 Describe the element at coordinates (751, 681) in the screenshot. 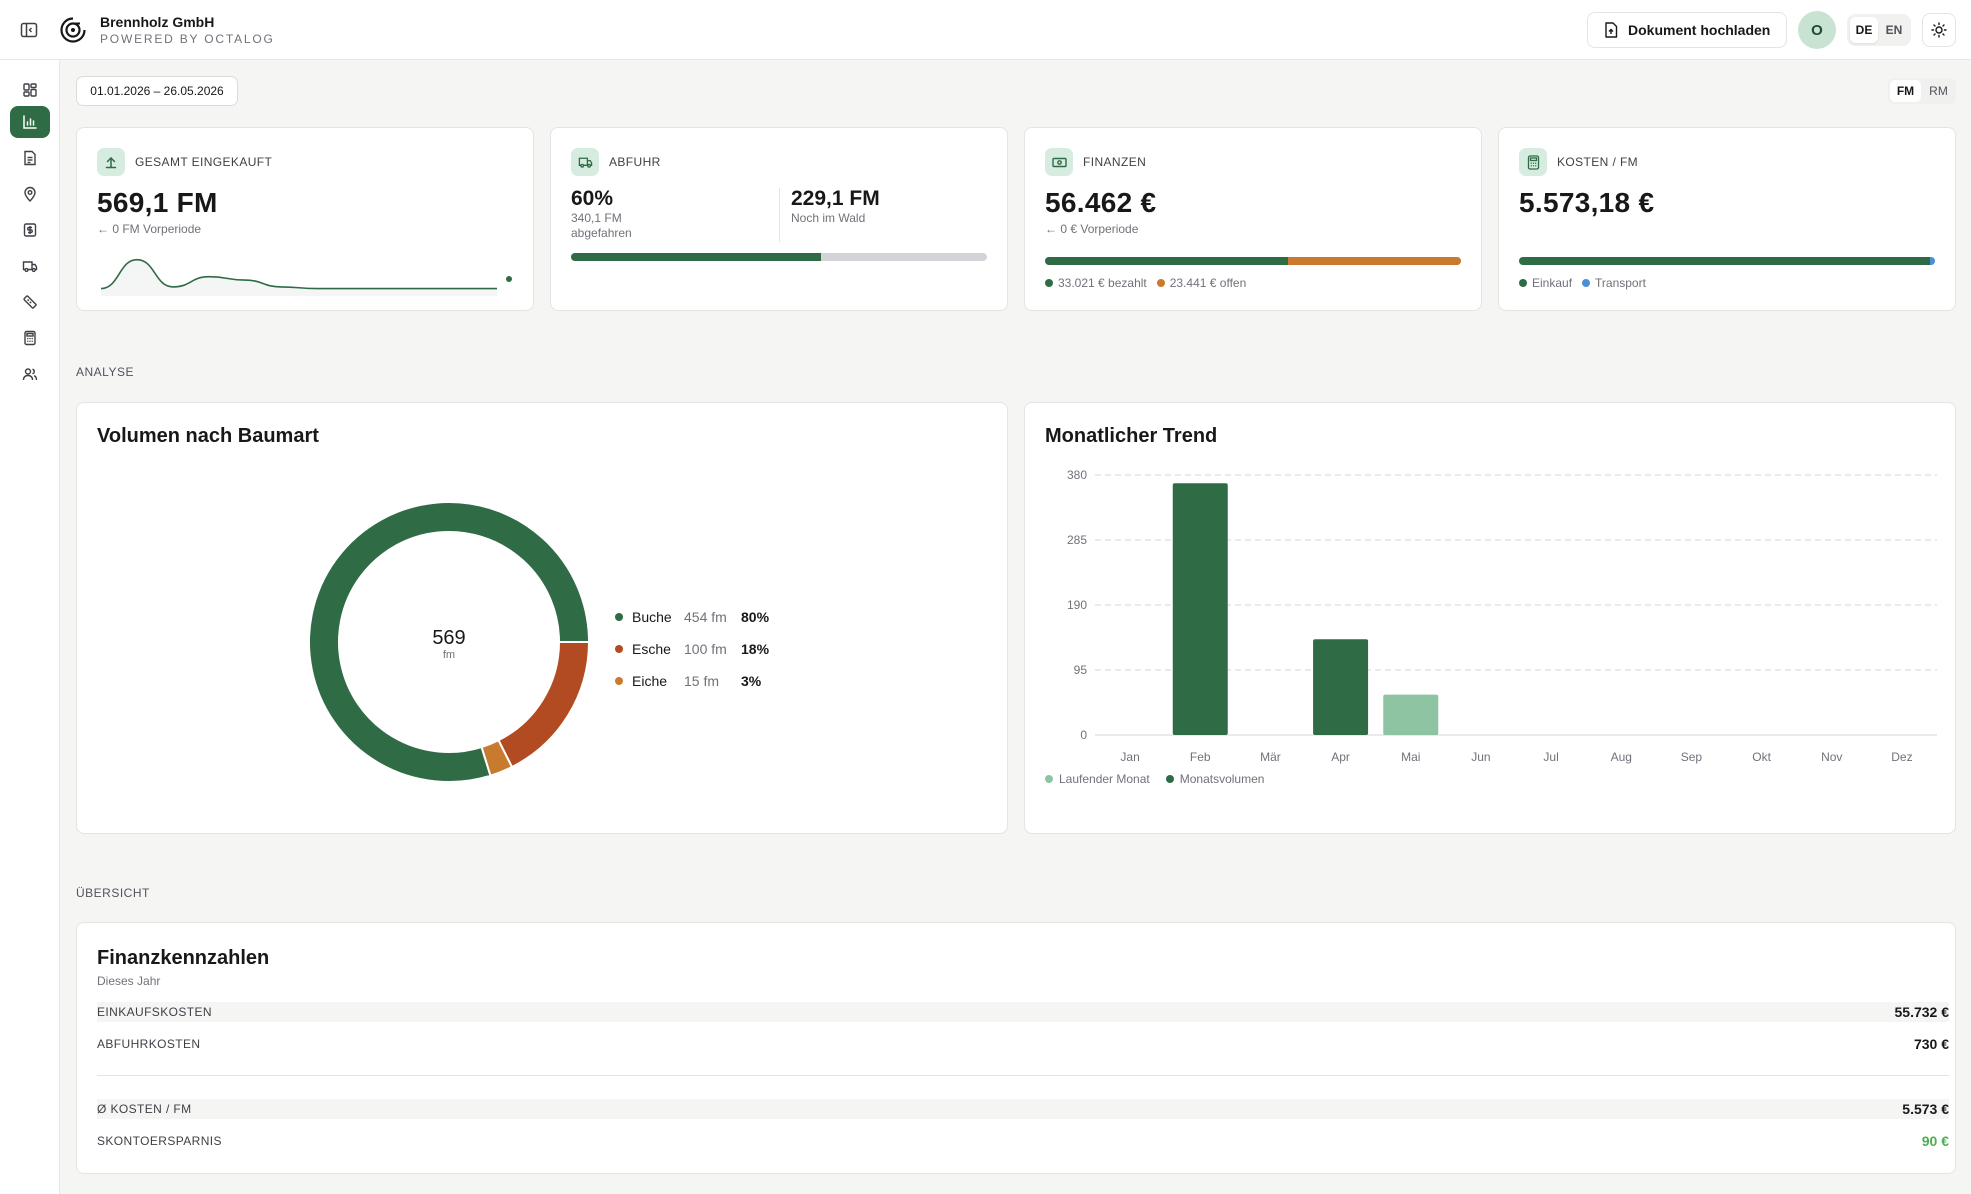

I see `species-percent: 3%` at that location.